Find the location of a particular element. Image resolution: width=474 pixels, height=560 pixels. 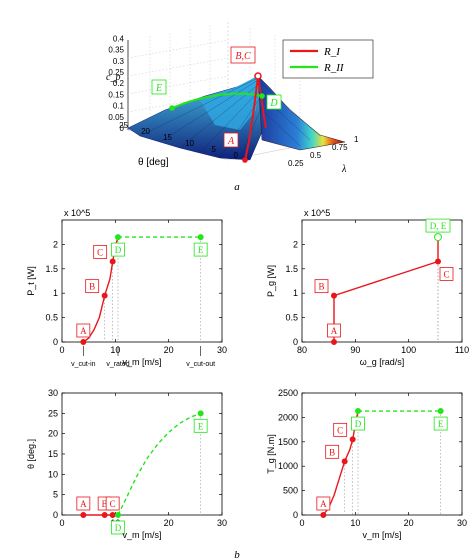

svg-text: E is located at coordinates (158, 88).